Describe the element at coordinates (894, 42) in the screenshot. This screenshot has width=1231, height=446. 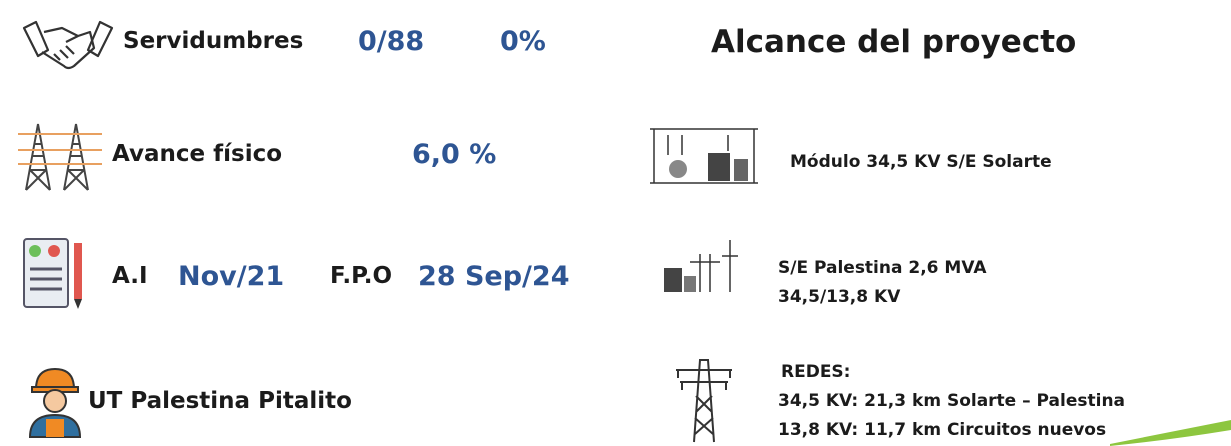
I see `scope-title: Alcance del proyecto` at that location.